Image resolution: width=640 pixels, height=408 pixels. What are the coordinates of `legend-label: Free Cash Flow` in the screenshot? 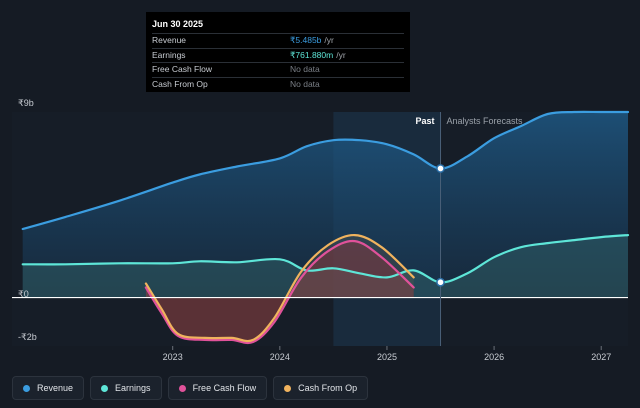 It's located at (224, 388).